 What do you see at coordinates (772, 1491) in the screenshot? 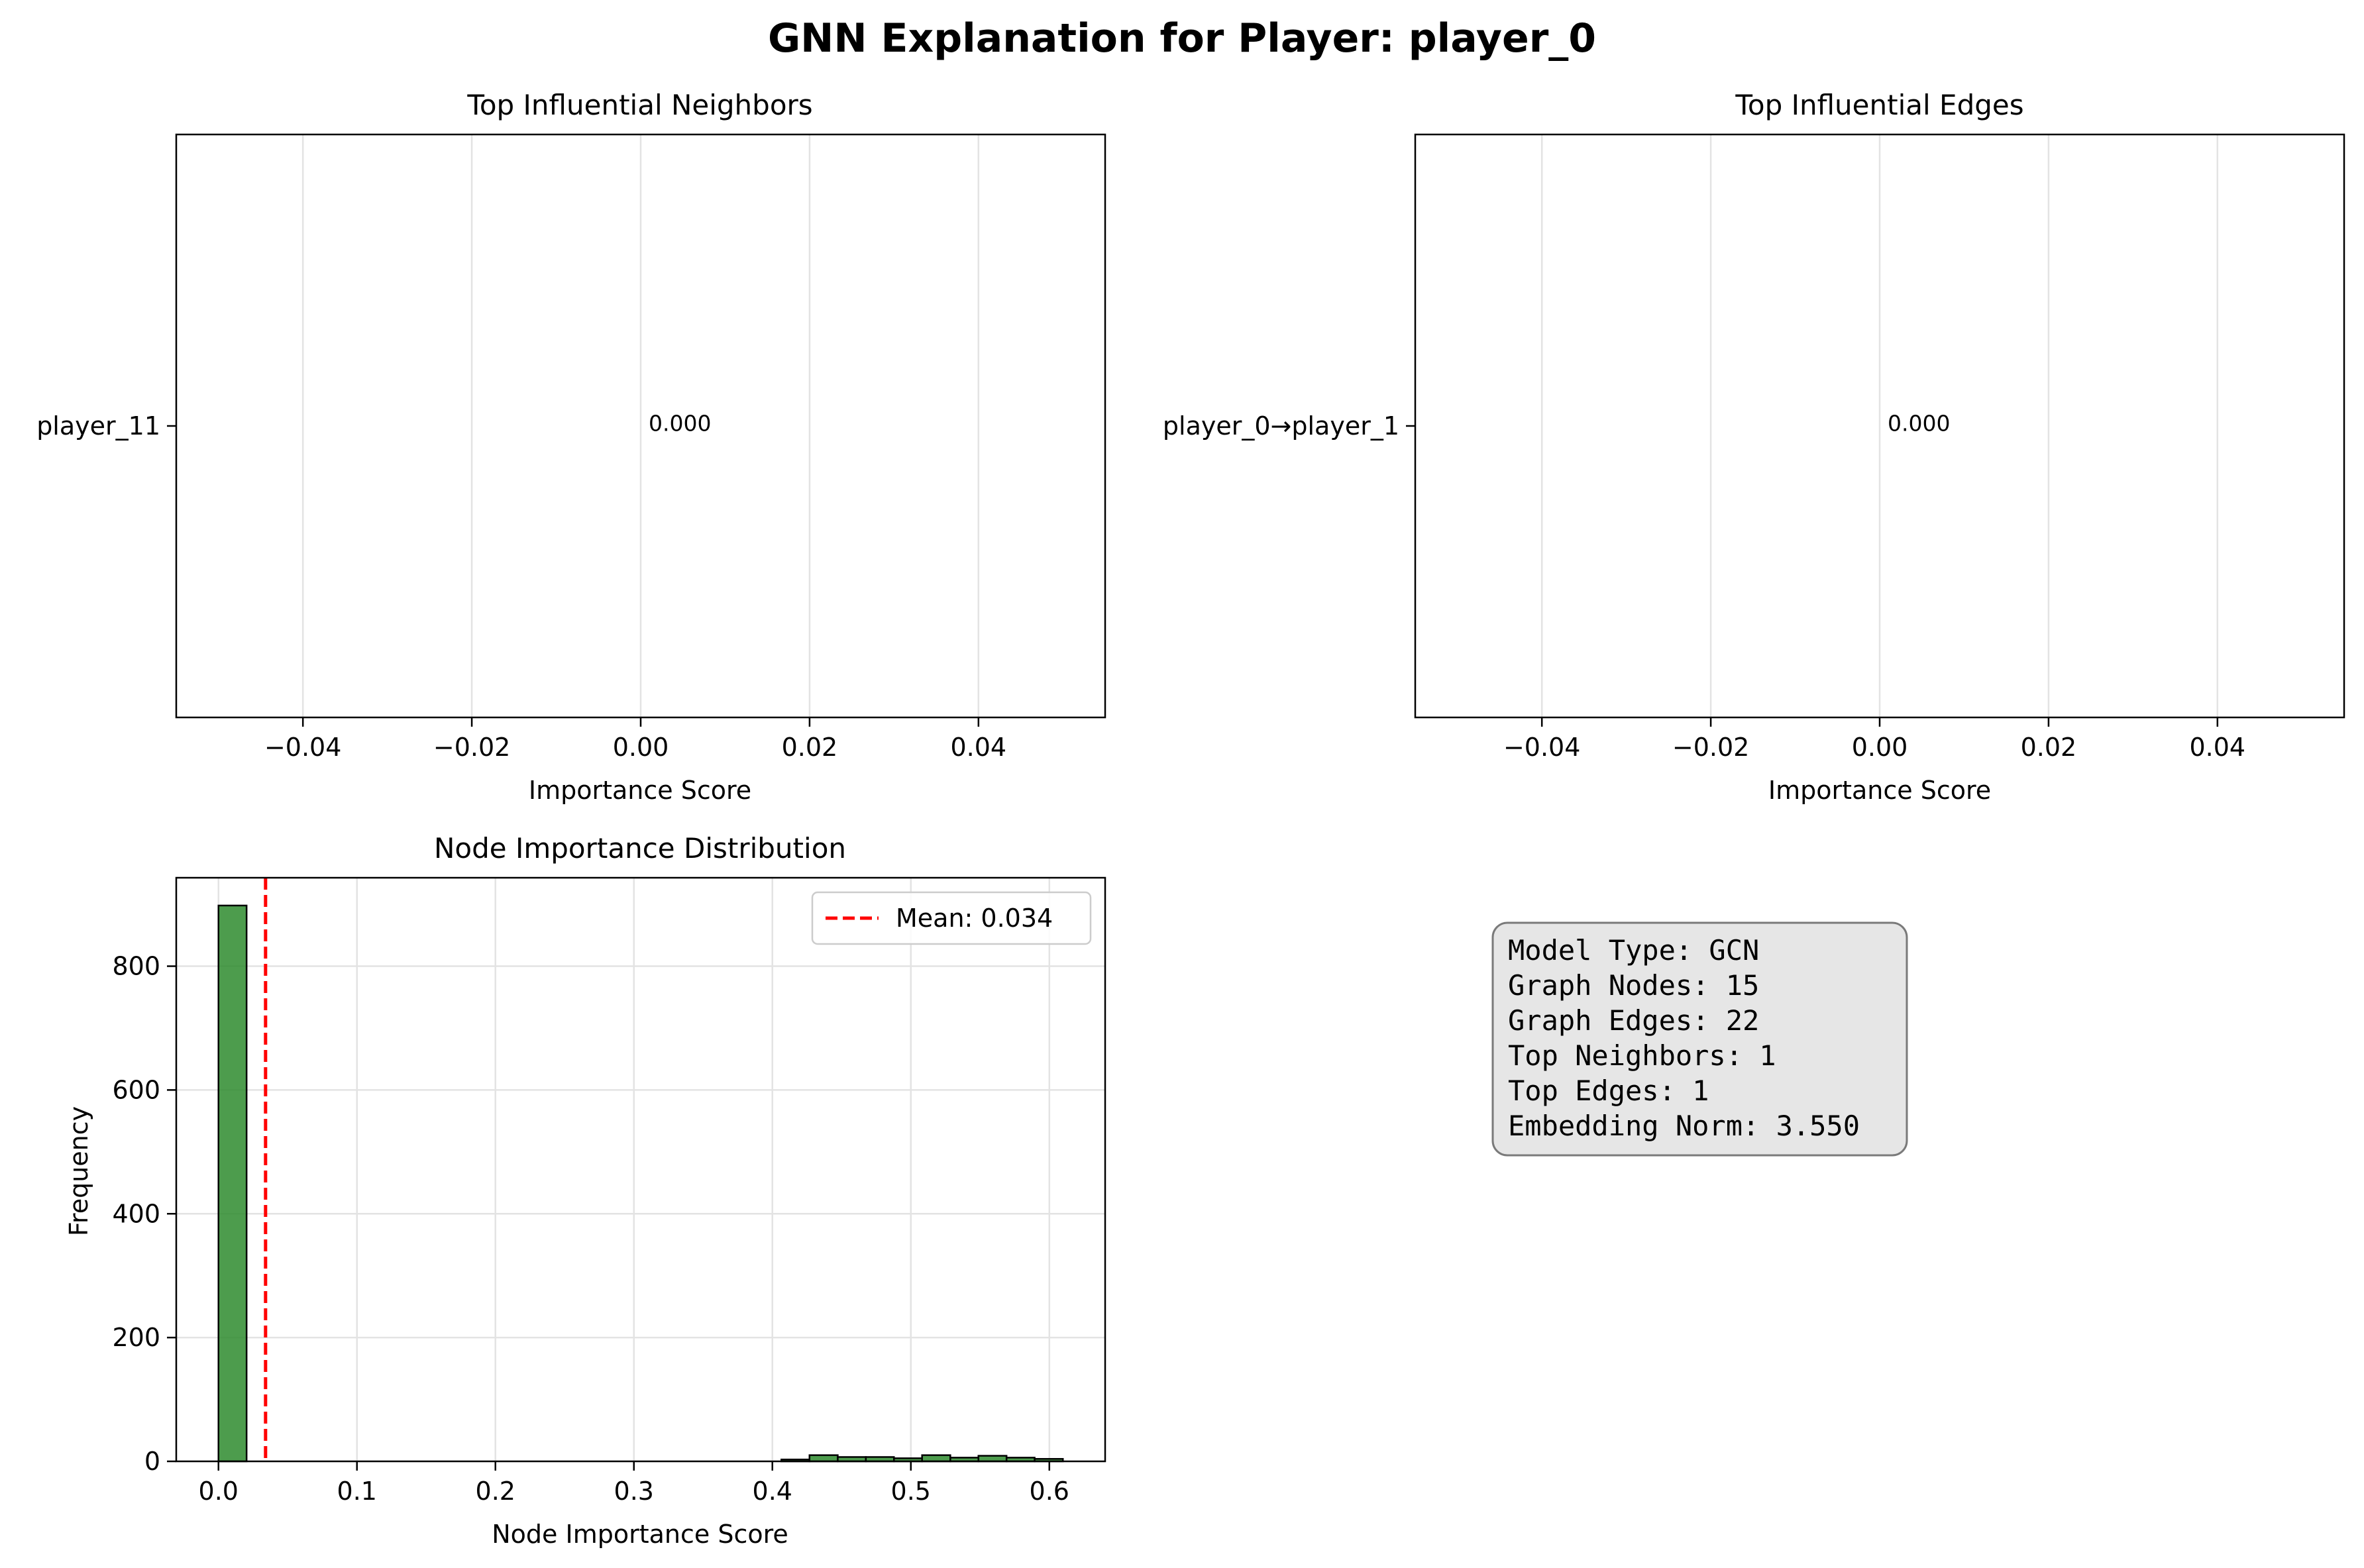
I see `x-tick-label: 0.4` at bounding box center [772, 1491].